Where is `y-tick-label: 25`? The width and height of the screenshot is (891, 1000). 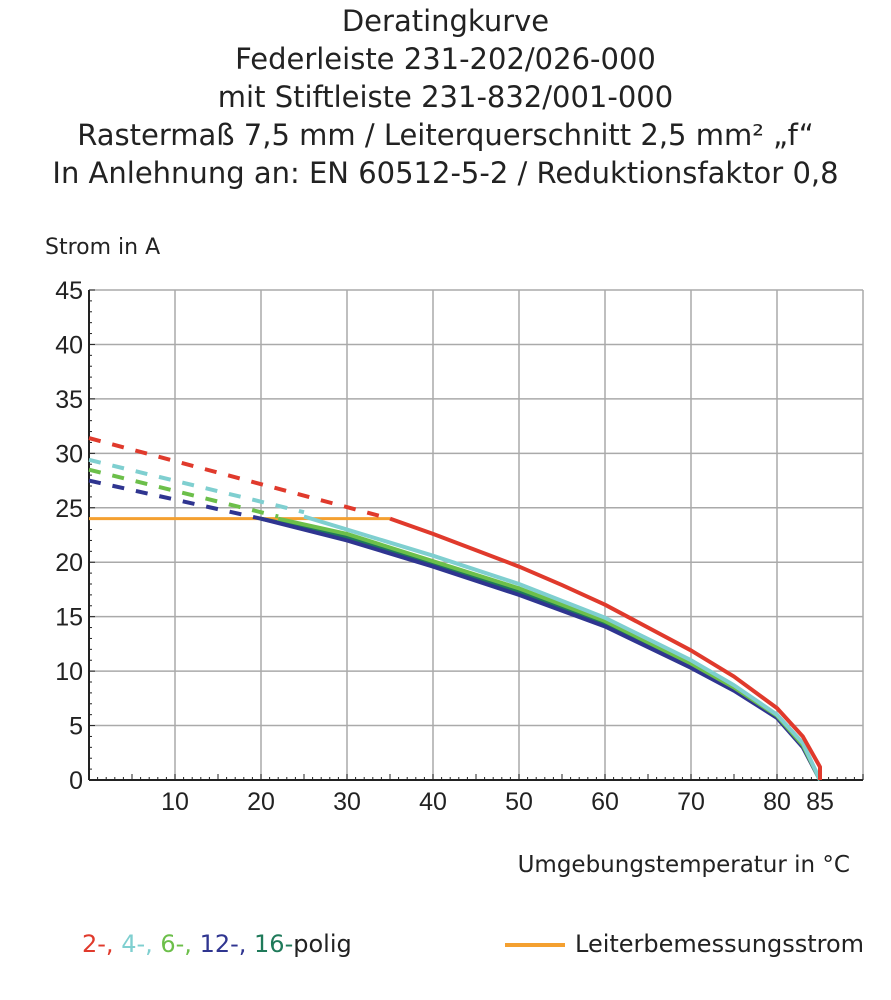
y-tick-label: 25 is located at coordinates (69, 509).